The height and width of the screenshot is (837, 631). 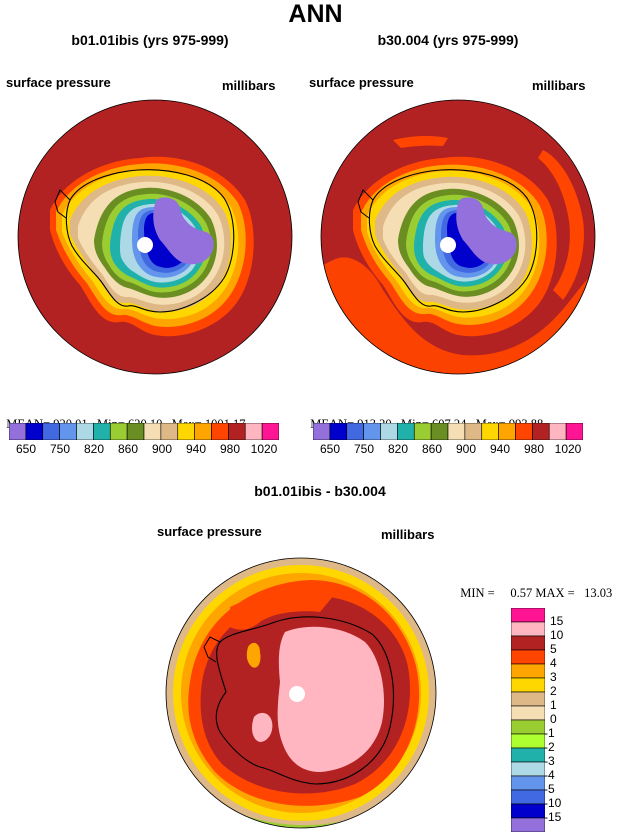 I want to click on panel2-pole-marker, so click(x=448, y=245).